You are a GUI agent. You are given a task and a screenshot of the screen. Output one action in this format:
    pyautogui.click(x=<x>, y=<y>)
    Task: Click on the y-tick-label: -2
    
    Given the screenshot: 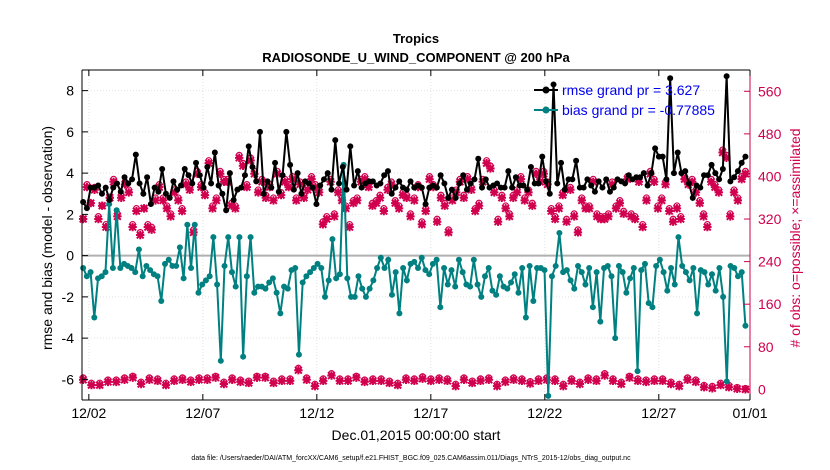 What is the action you would take?
    pyautogui.click(x=68, y=297)
    